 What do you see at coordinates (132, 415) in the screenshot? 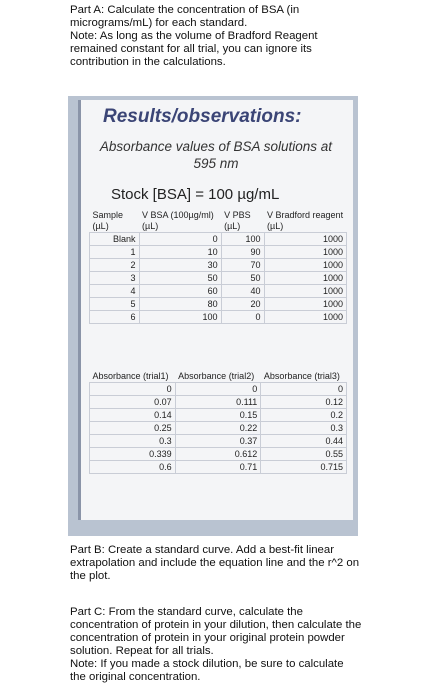
I see `cell: 0.14` at bounding box center [132, 415].